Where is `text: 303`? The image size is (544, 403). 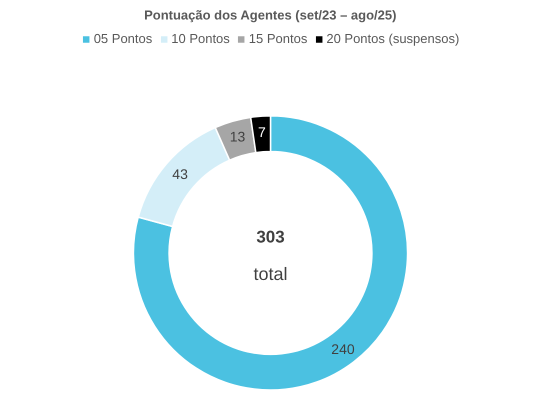
text: 303 is located at coordinates (270, 236).